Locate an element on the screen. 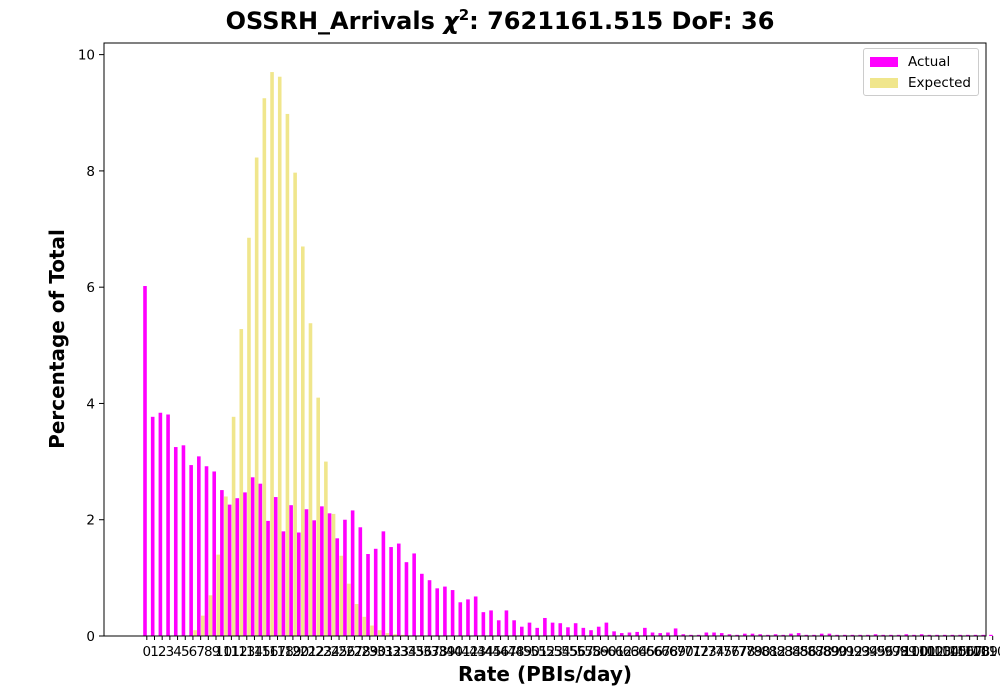 The height and width of the screenshot is (700, 1000). x-tick-label-72: 72 is located at coordinates (700, 652).